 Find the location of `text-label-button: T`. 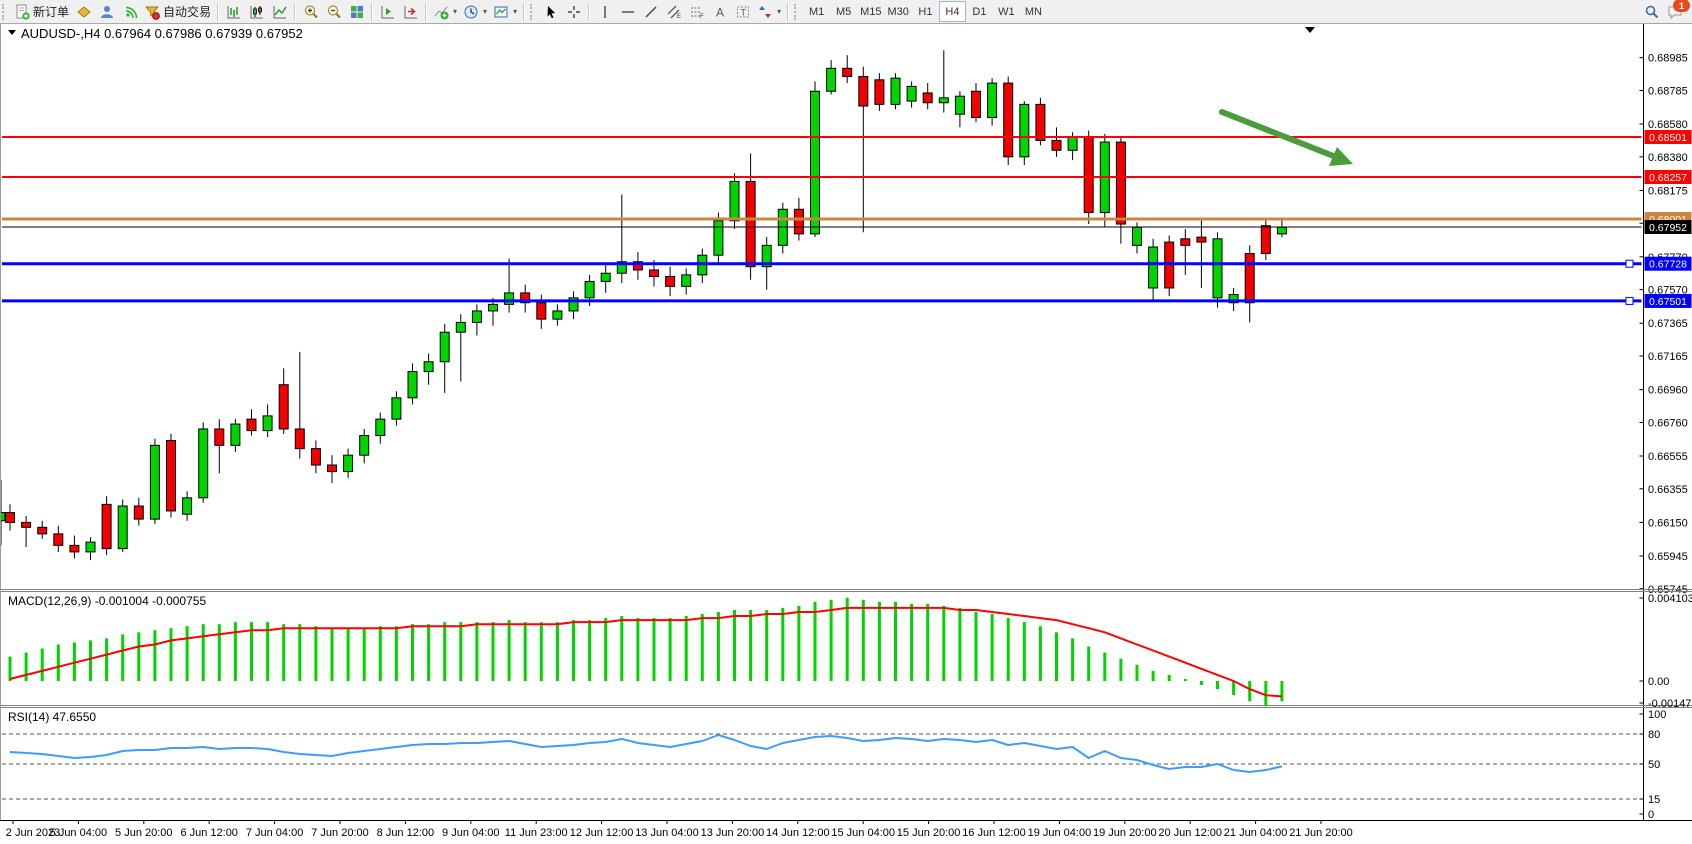

text-label-button: T is located at coordinates (742, 11).